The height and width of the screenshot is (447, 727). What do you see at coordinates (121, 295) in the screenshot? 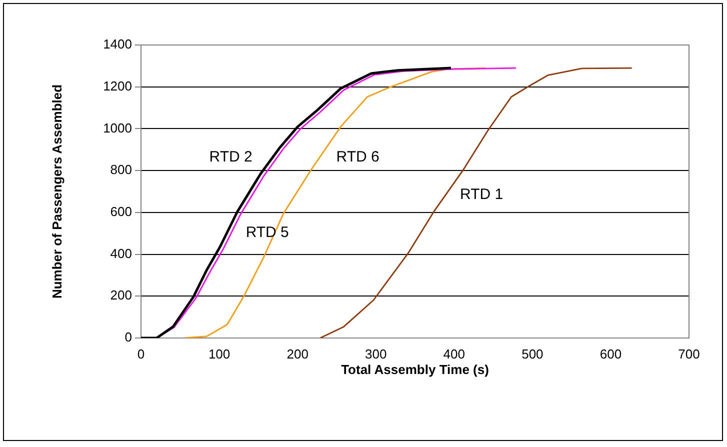
I see `y-tick-label: 200` at bounding box center [121, 295].